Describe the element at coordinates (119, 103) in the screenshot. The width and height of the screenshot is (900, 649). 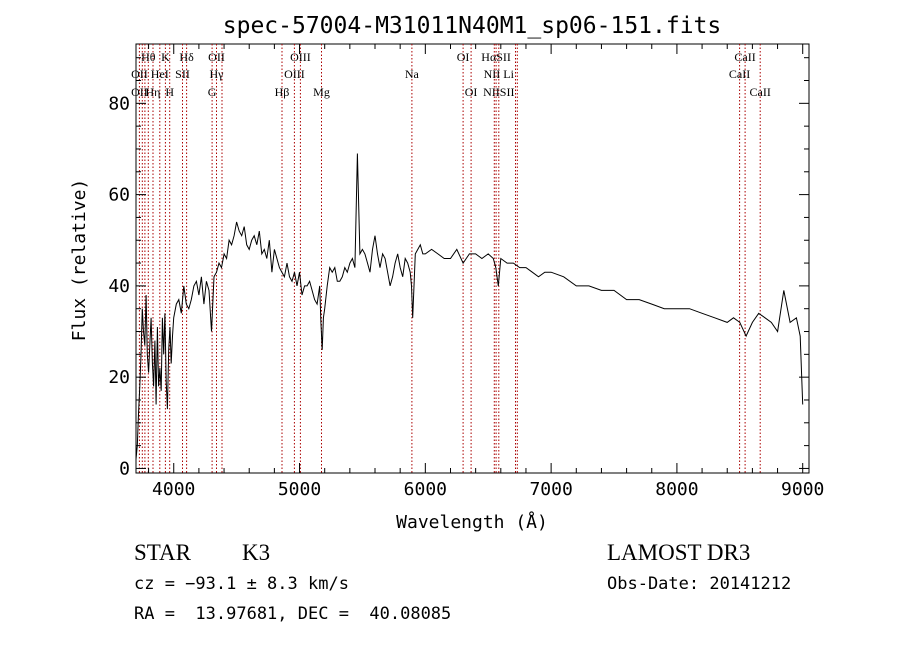
I see `y-tick-label: 80` at that location.